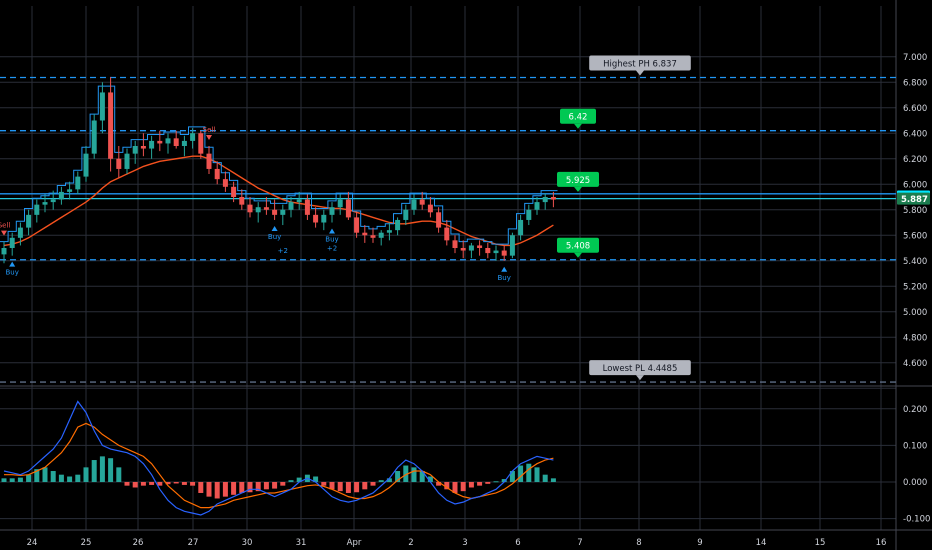 The image size is (932, 550). What do you see at coordinates (12, 273) in the screenshot?
I see `signal-label: Buy` at bounding box center [12, 273].